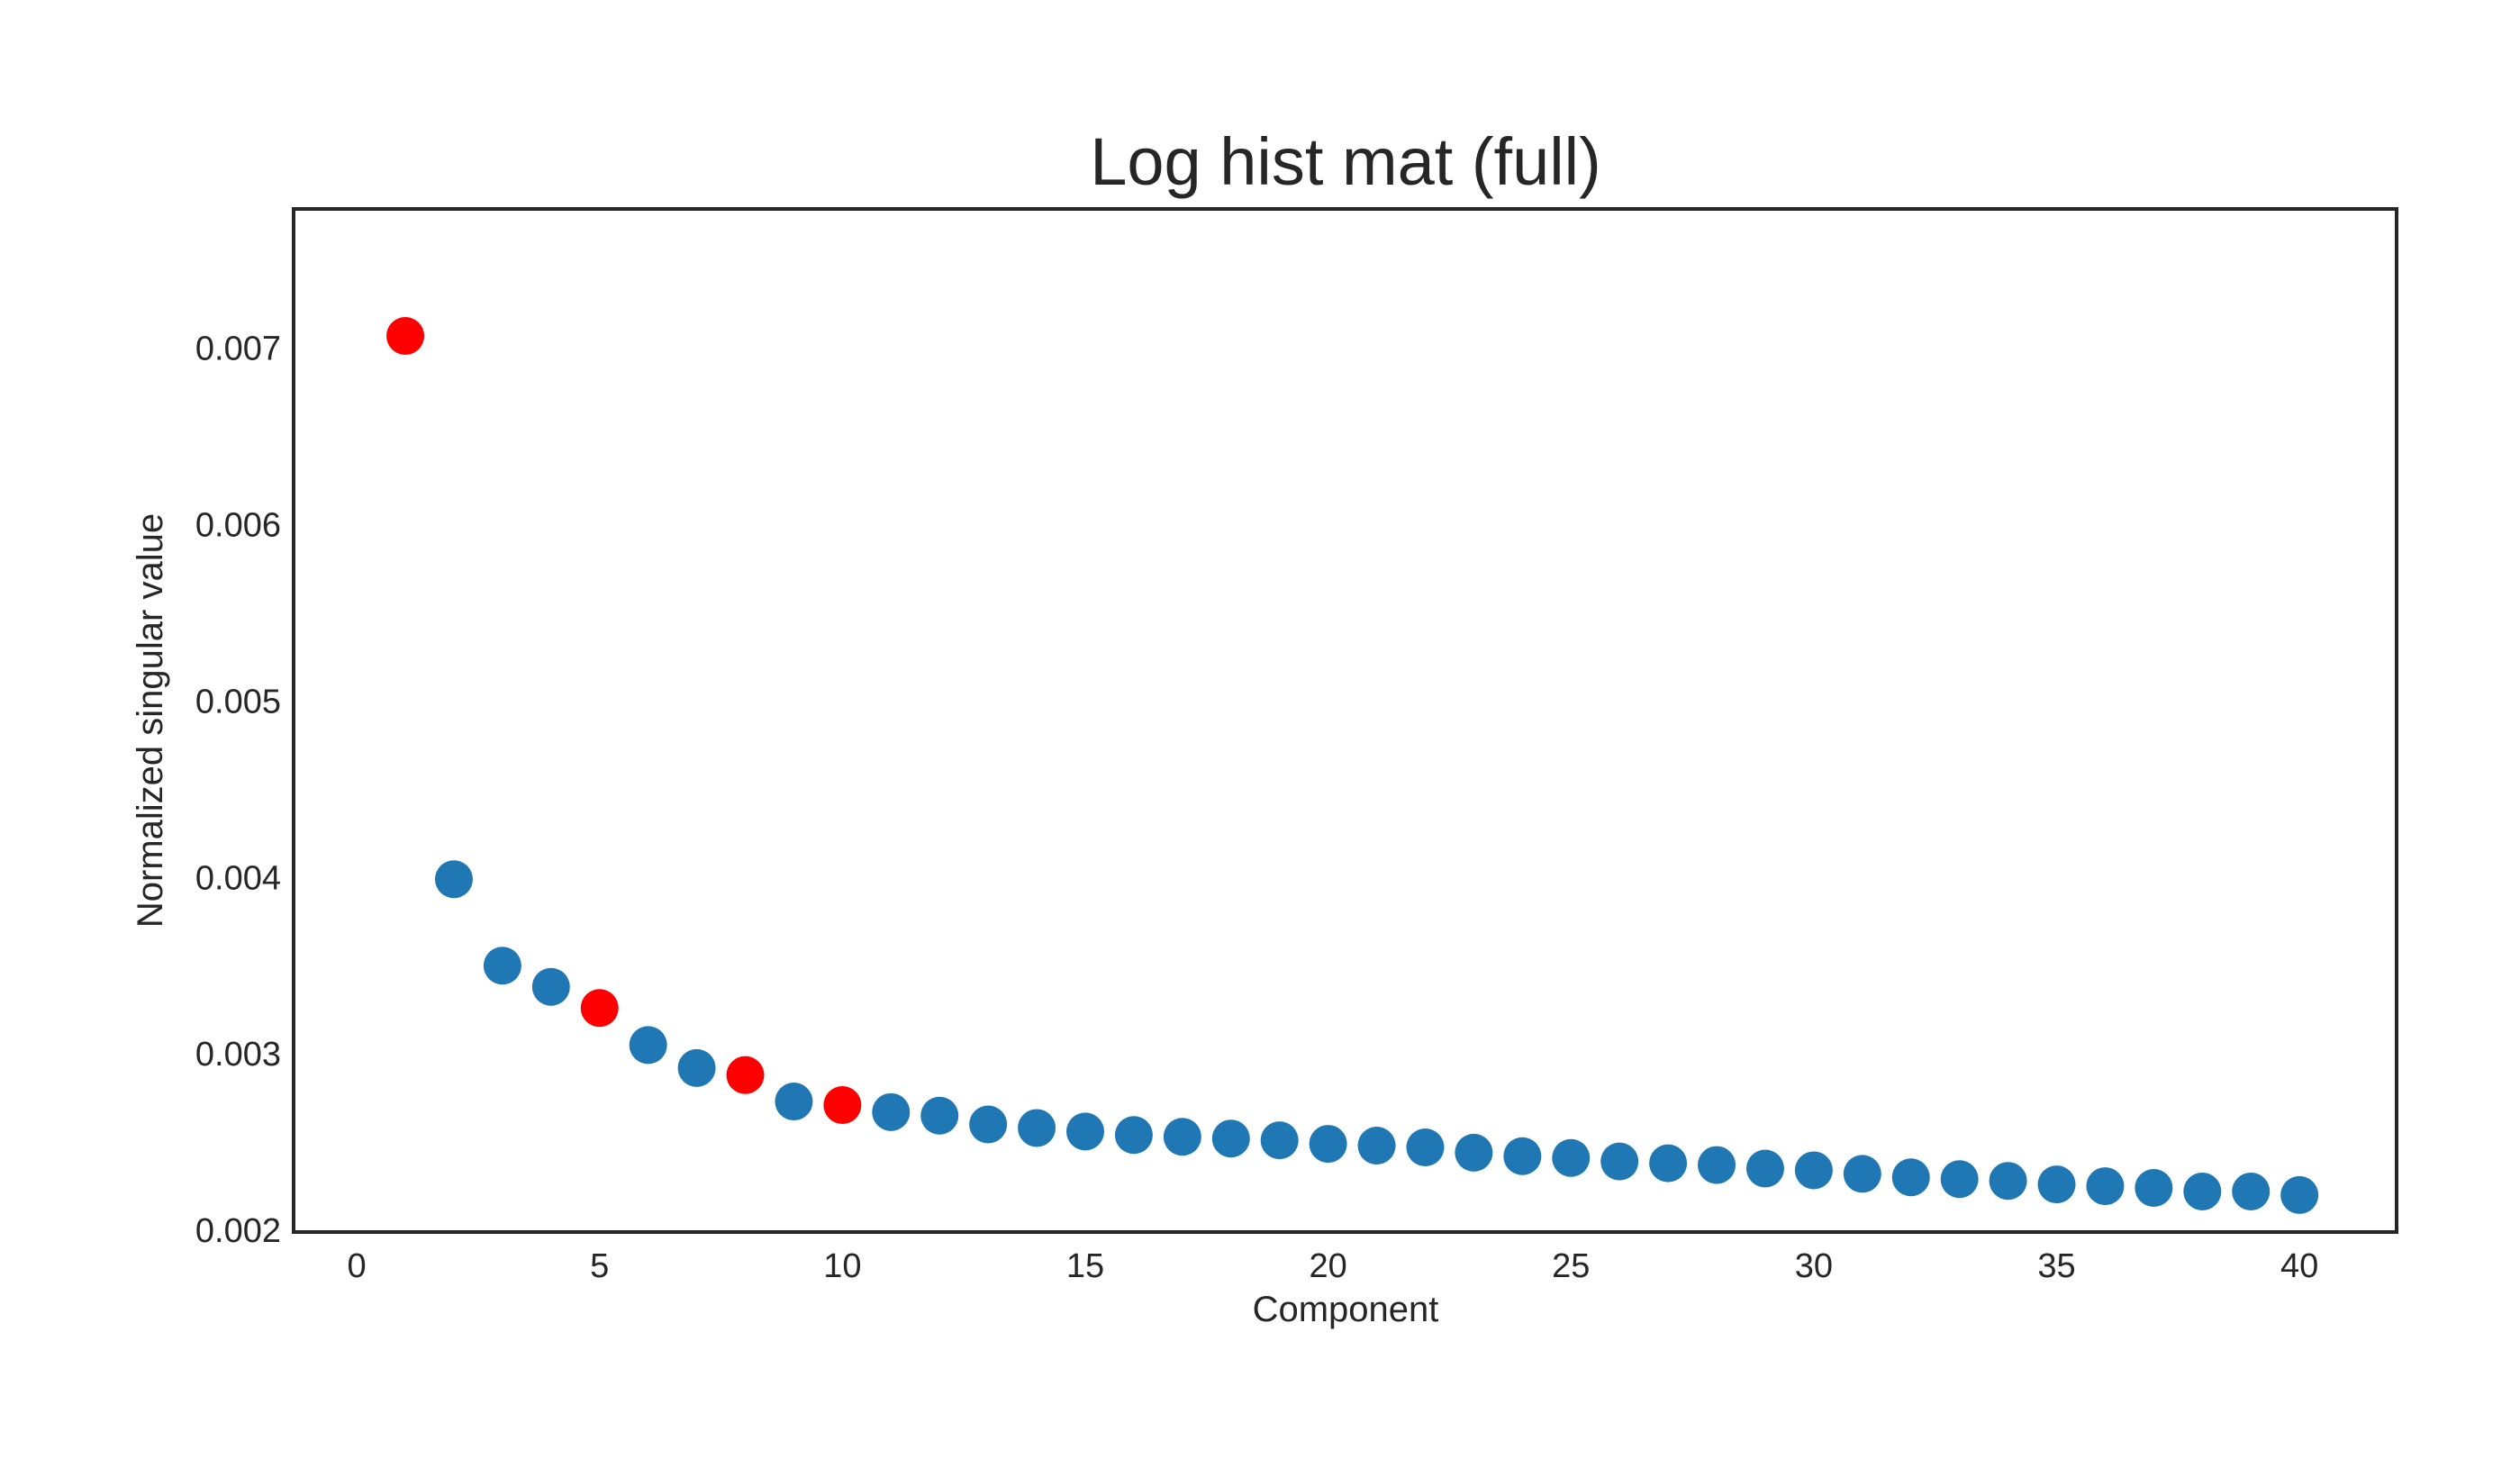 Image resolution: width=2520 pixels, height=1459 pixels. What do you see at coordinates (238, 1055) in the screenshot?
I see `y-tick-label: 0.003` at bounding box center [238, 1055].